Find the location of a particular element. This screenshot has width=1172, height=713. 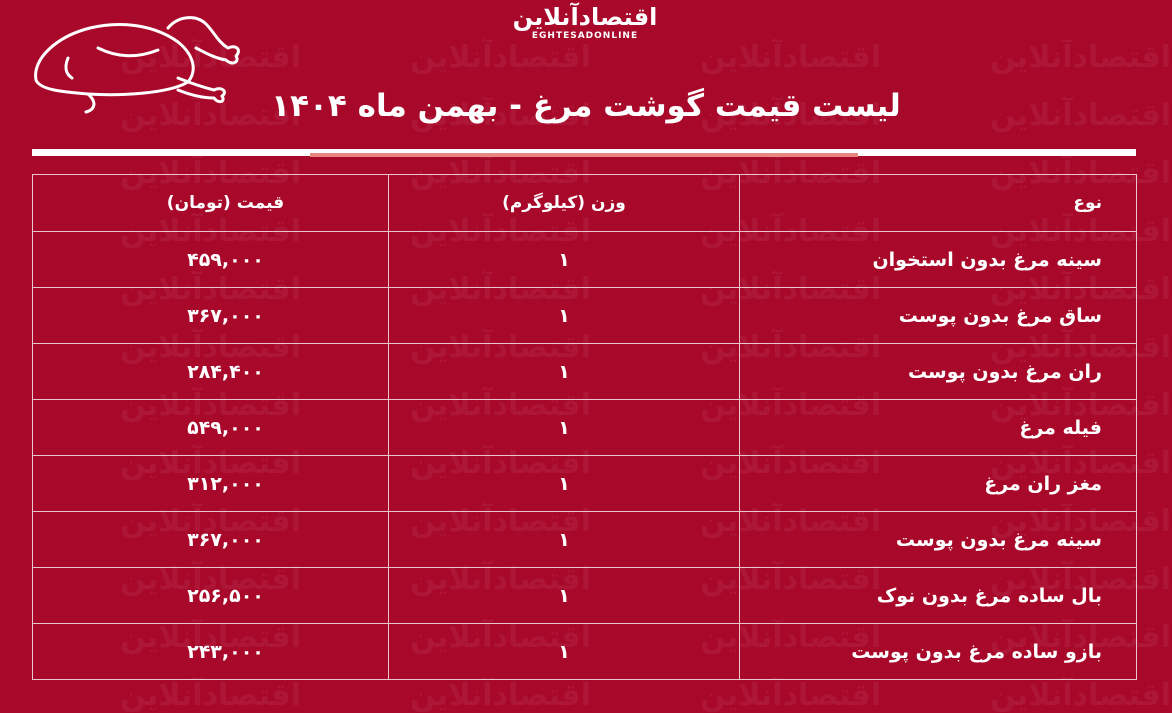

table-row: فیله مرغ ۱ ۵۴۹,۰۰۰ is located at coordinates (584, 427).